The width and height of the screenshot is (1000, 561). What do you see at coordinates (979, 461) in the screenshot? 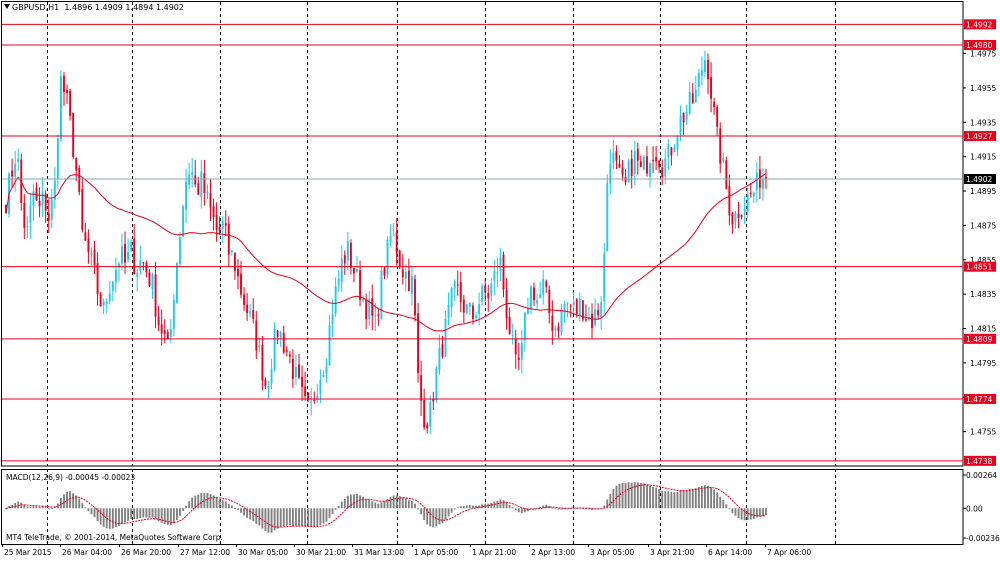
I see `level-price-label: 1.4738` at bounding box center [979, 461].